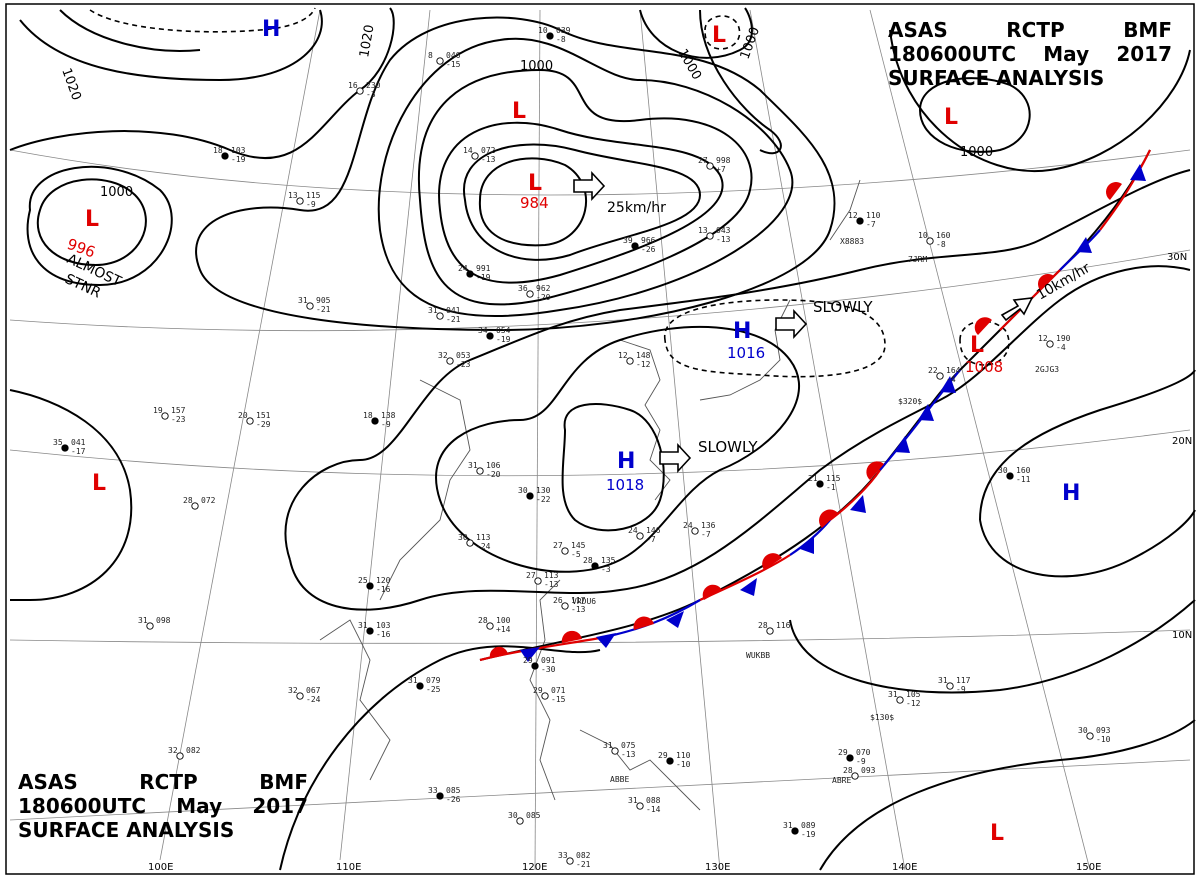  What do you see at coordinates (563, 855) in the screenshot?
I see `station-temperature: 33` at bounding box center [563, 855].